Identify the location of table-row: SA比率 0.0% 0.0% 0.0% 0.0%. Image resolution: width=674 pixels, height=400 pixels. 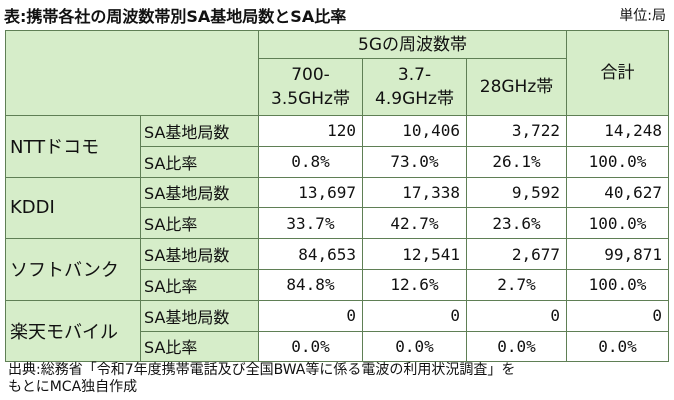
(338, 346).